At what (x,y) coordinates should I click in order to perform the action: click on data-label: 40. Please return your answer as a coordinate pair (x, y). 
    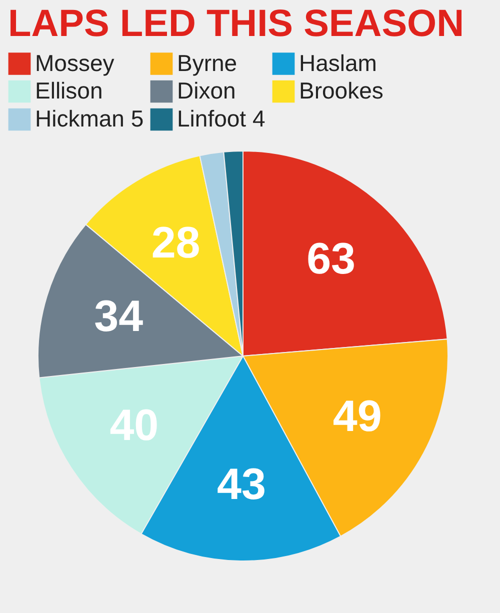
    Looking at the image, I should click on (134, 425).